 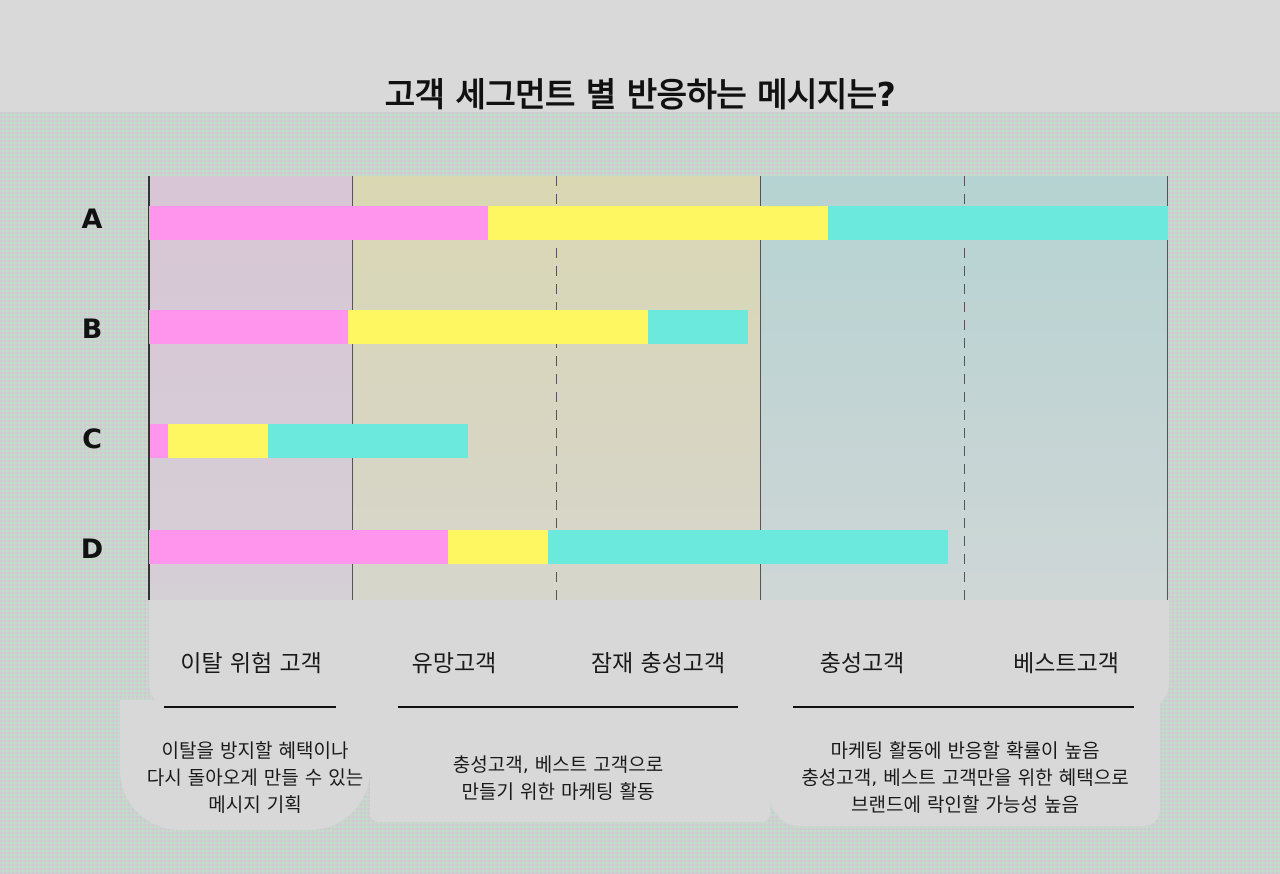 I want to click on segment-label-potential-loyal: 잠재 충성고객, so click(x=658, y=664).